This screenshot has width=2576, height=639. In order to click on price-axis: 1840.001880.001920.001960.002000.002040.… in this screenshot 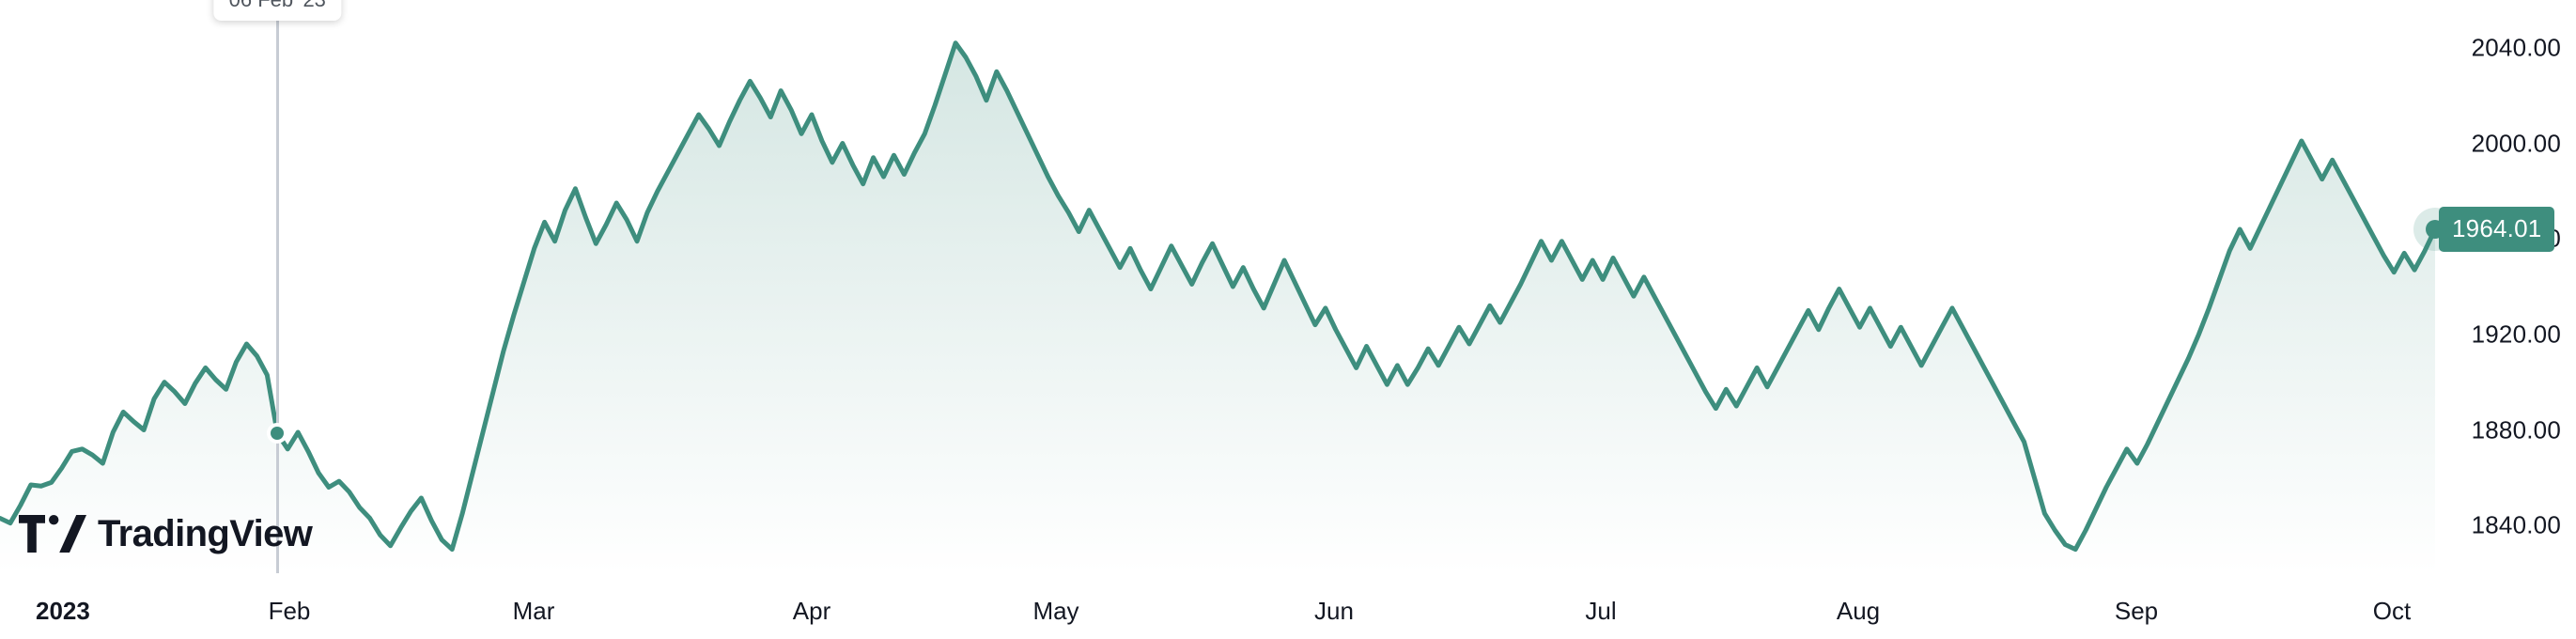, I will do `click(2505, 286)`.